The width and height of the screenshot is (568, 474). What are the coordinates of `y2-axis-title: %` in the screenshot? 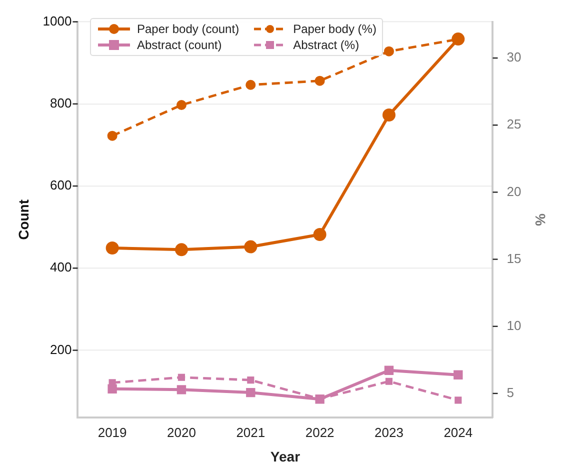 It's located at (540, 219).